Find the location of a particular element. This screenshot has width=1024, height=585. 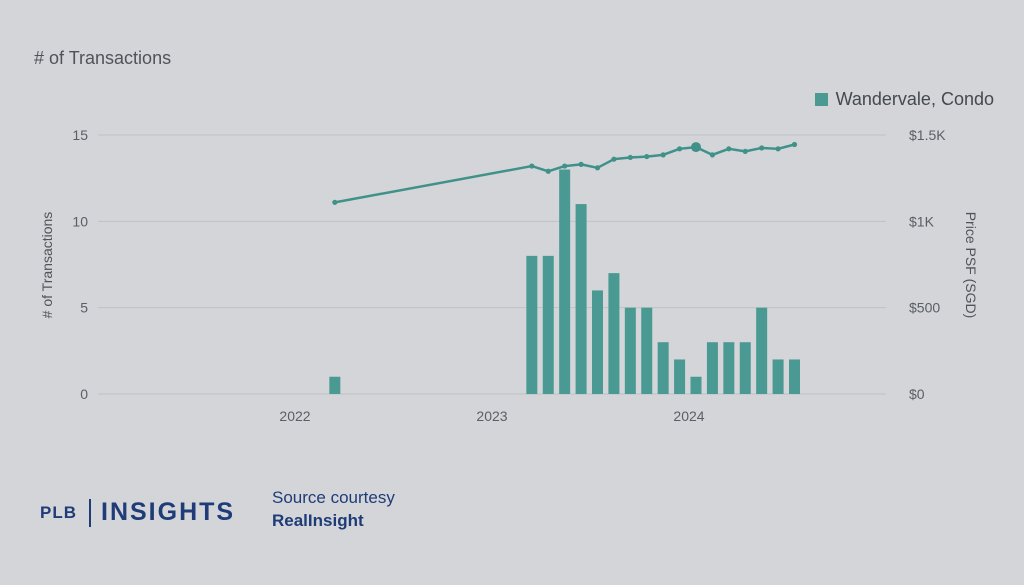

legend-label: Wandervale, Condo is located at coordinates (914, 99).